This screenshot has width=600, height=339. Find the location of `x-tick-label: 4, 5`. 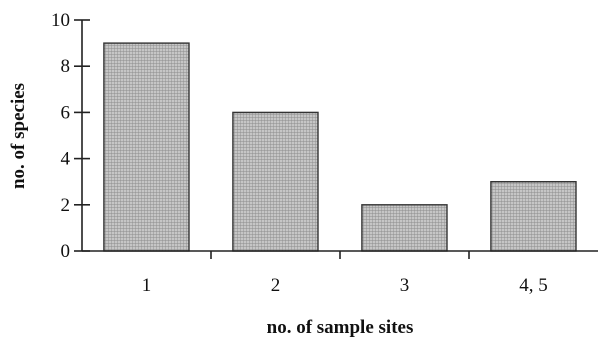

x-tick-label: 4, 5 is located at coordinates (533, 285).